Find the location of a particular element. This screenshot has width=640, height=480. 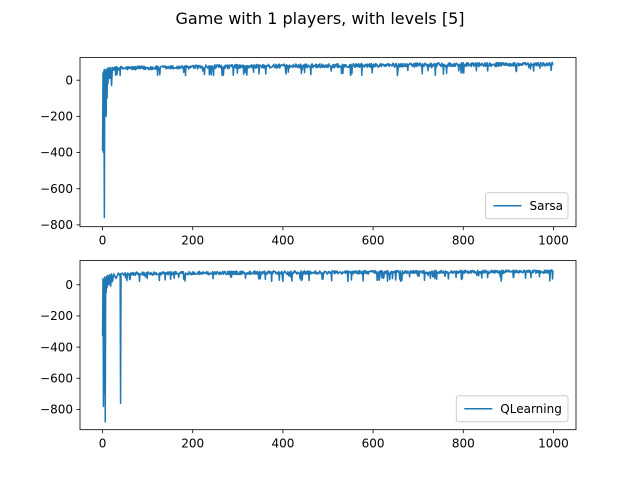

figure-suptitle: Game with 1 players, with levels [5] is located at coordinates (320, 18).